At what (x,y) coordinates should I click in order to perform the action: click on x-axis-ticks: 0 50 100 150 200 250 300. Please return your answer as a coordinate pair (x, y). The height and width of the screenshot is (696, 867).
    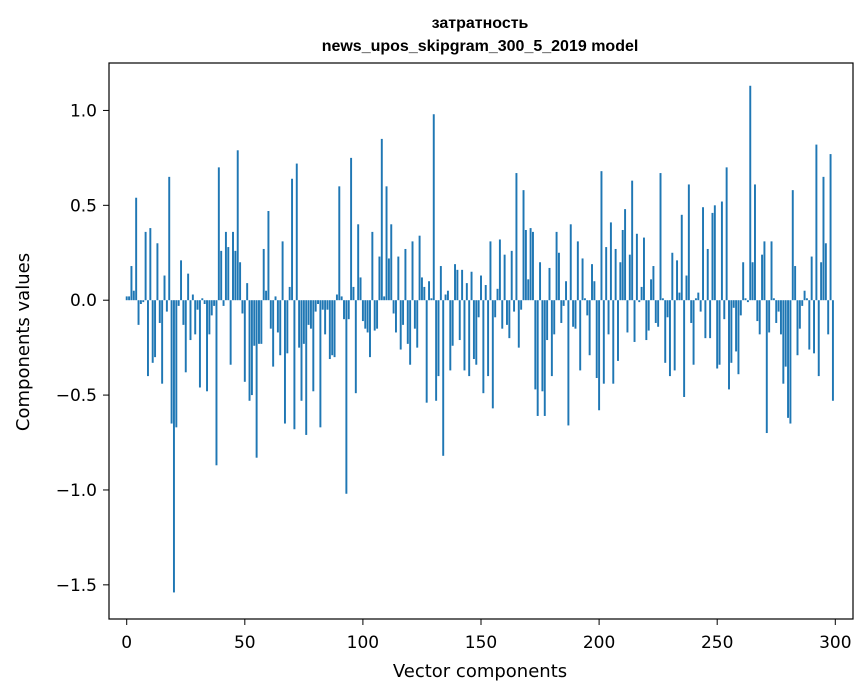
    Looking at the image, I should click on (486, 636).